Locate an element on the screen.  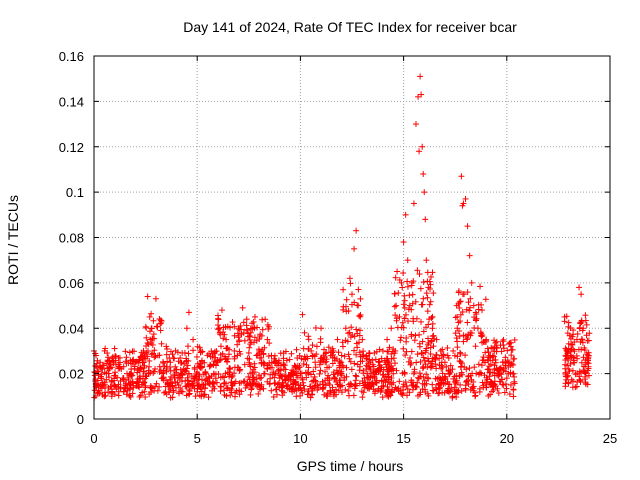
y-tick-label: 0.08 is located at coordinates (71, 238).